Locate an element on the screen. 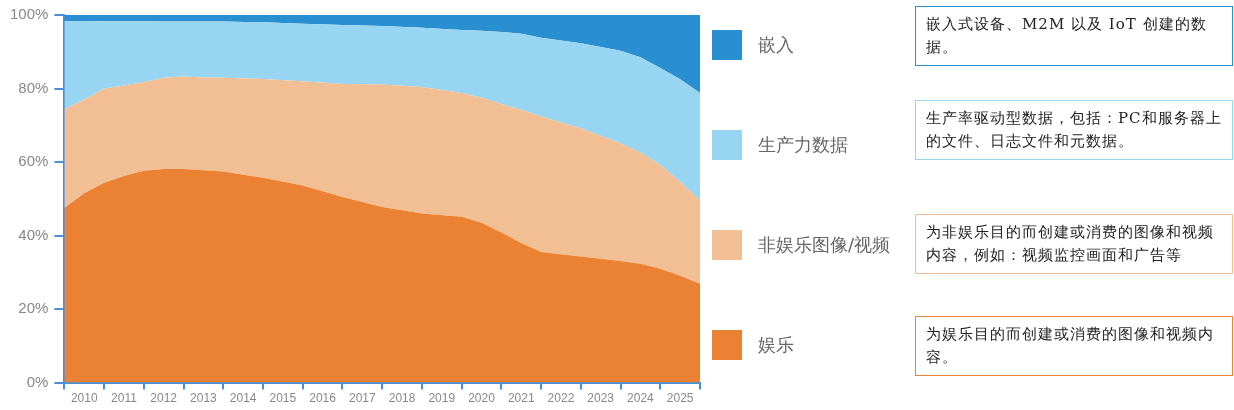  x-tick-label: 2022 is located at coordinates (561, 398).